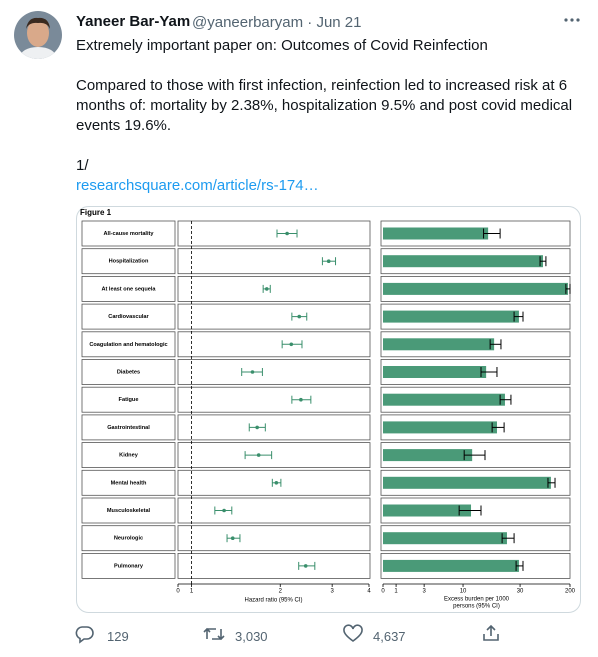 The width and height of the screenshot is (598, 657). I want to click on retweet-icon, so click(214, 634).